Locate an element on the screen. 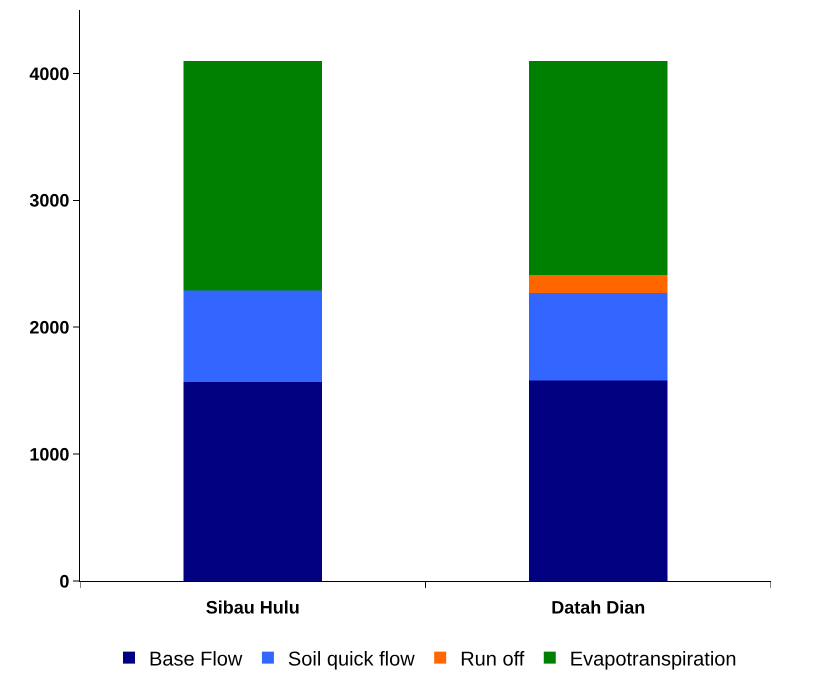 Image resolution: width=831 pixels, height=691 pixels. legend-label: Soil quick flow is located at coordinates (352, 659).